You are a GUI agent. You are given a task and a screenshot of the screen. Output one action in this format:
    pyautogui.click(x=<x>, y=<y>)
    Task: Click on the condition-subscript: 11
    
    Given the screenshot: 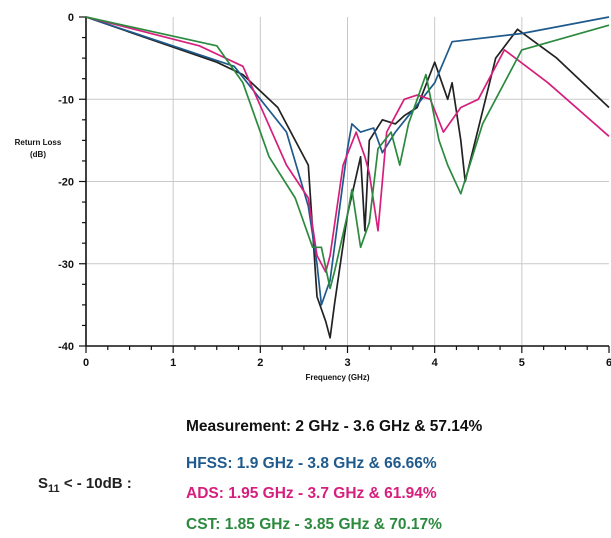 What is the action you would take?
    pyautogui.click(x=54, y=489)
    